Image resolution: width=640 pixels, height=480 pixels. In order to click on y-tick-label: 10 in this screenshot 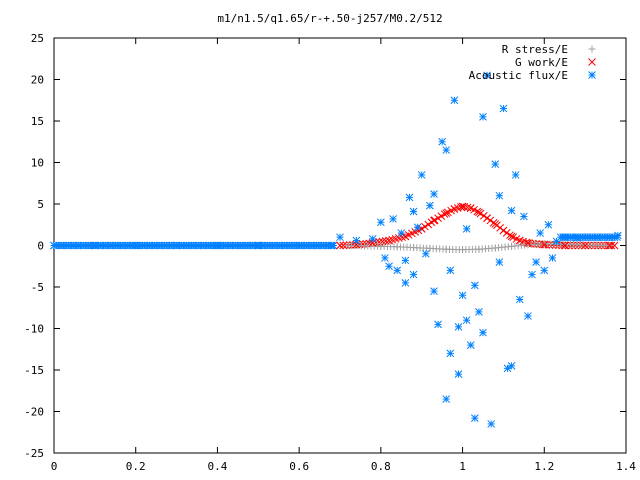, I will do `click(37, 163)`.